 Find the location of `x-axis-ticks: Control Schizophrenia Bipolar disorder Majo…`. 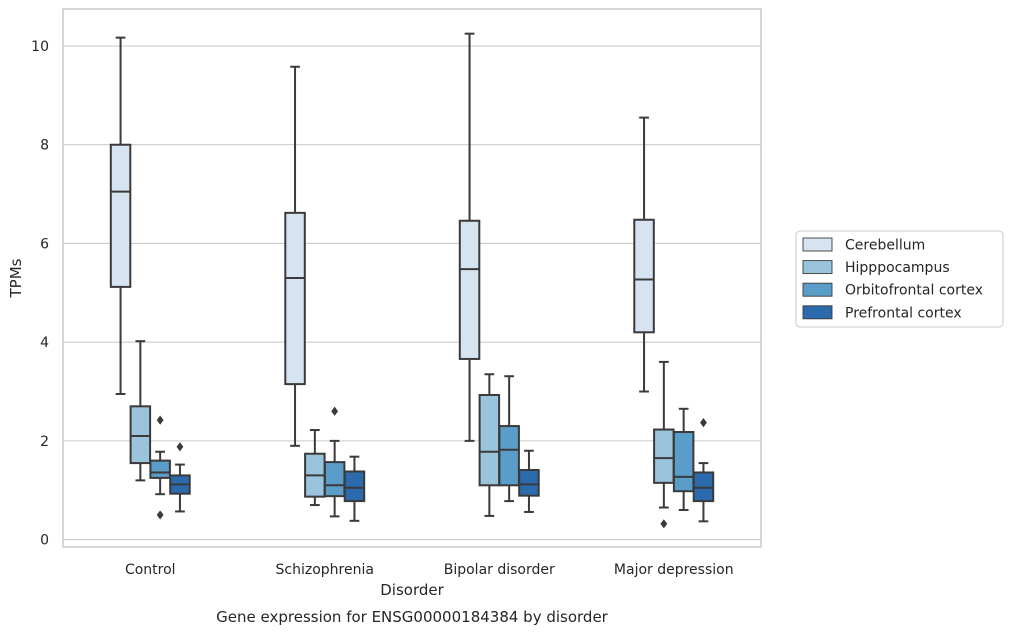

x-axis-ticks: Control Schizophrenia Bipolar disorder Majo… is located at coordinates (429, 570).